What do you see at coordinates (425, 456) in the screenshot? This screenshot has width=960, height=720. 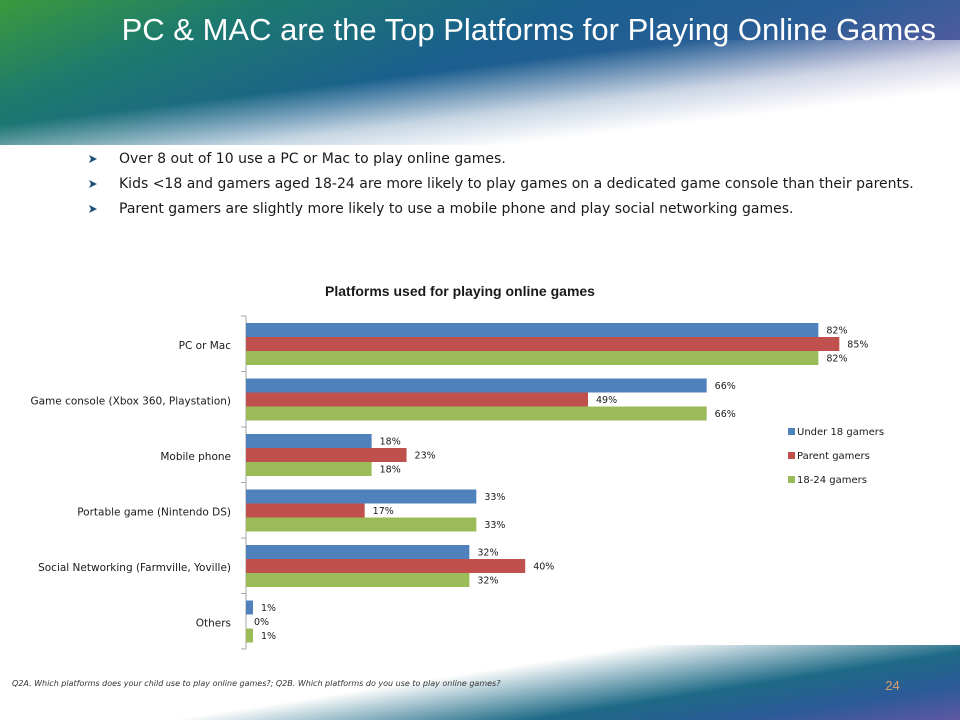 I see `data-label: 23%` at bounding box center [425, 456].